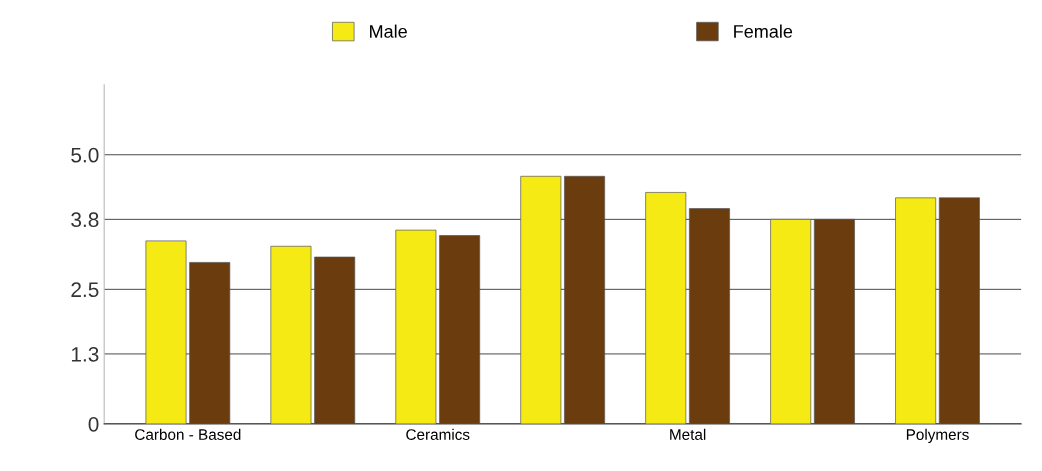  Describe the element at coordinates (688, 434) in the screenshot. I see `x-tick-label: Metal` at that location.